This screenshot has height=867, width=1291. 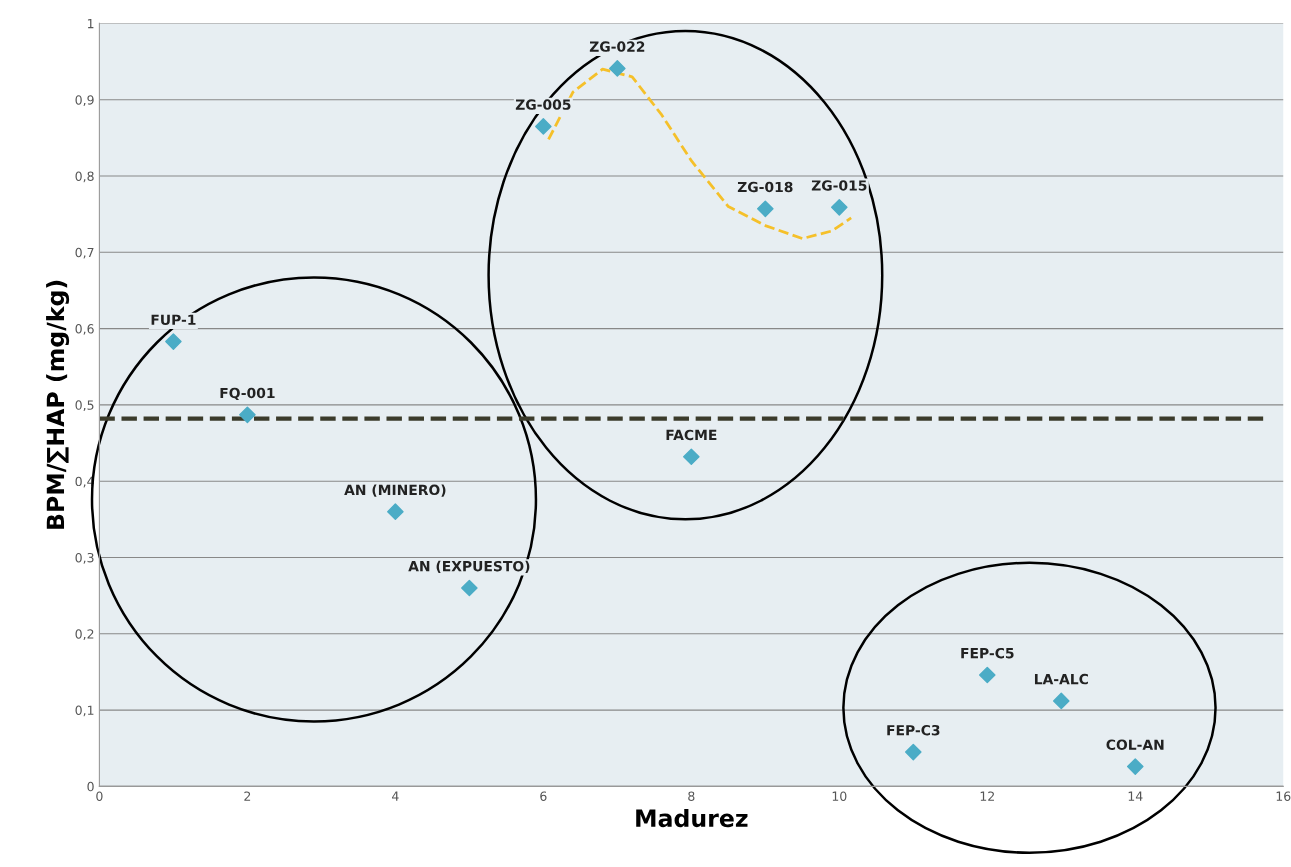 I want to click on y-tick-label: 0,3, so click(x=84, y=558).